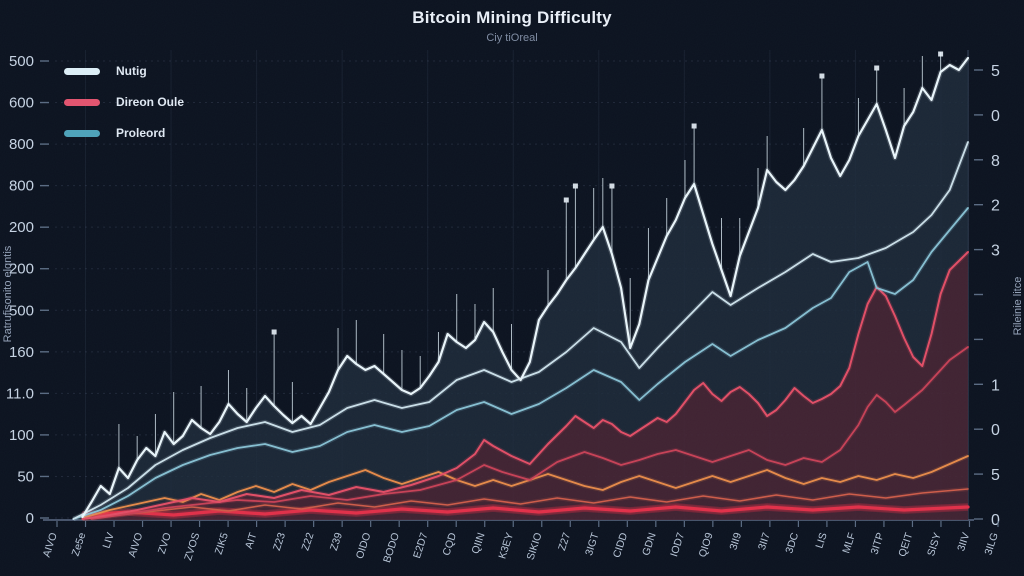 Image resolution: width=1024 pixels, height=576 pixels. I want to click on legend-swatch-series1, so click(82, 71).